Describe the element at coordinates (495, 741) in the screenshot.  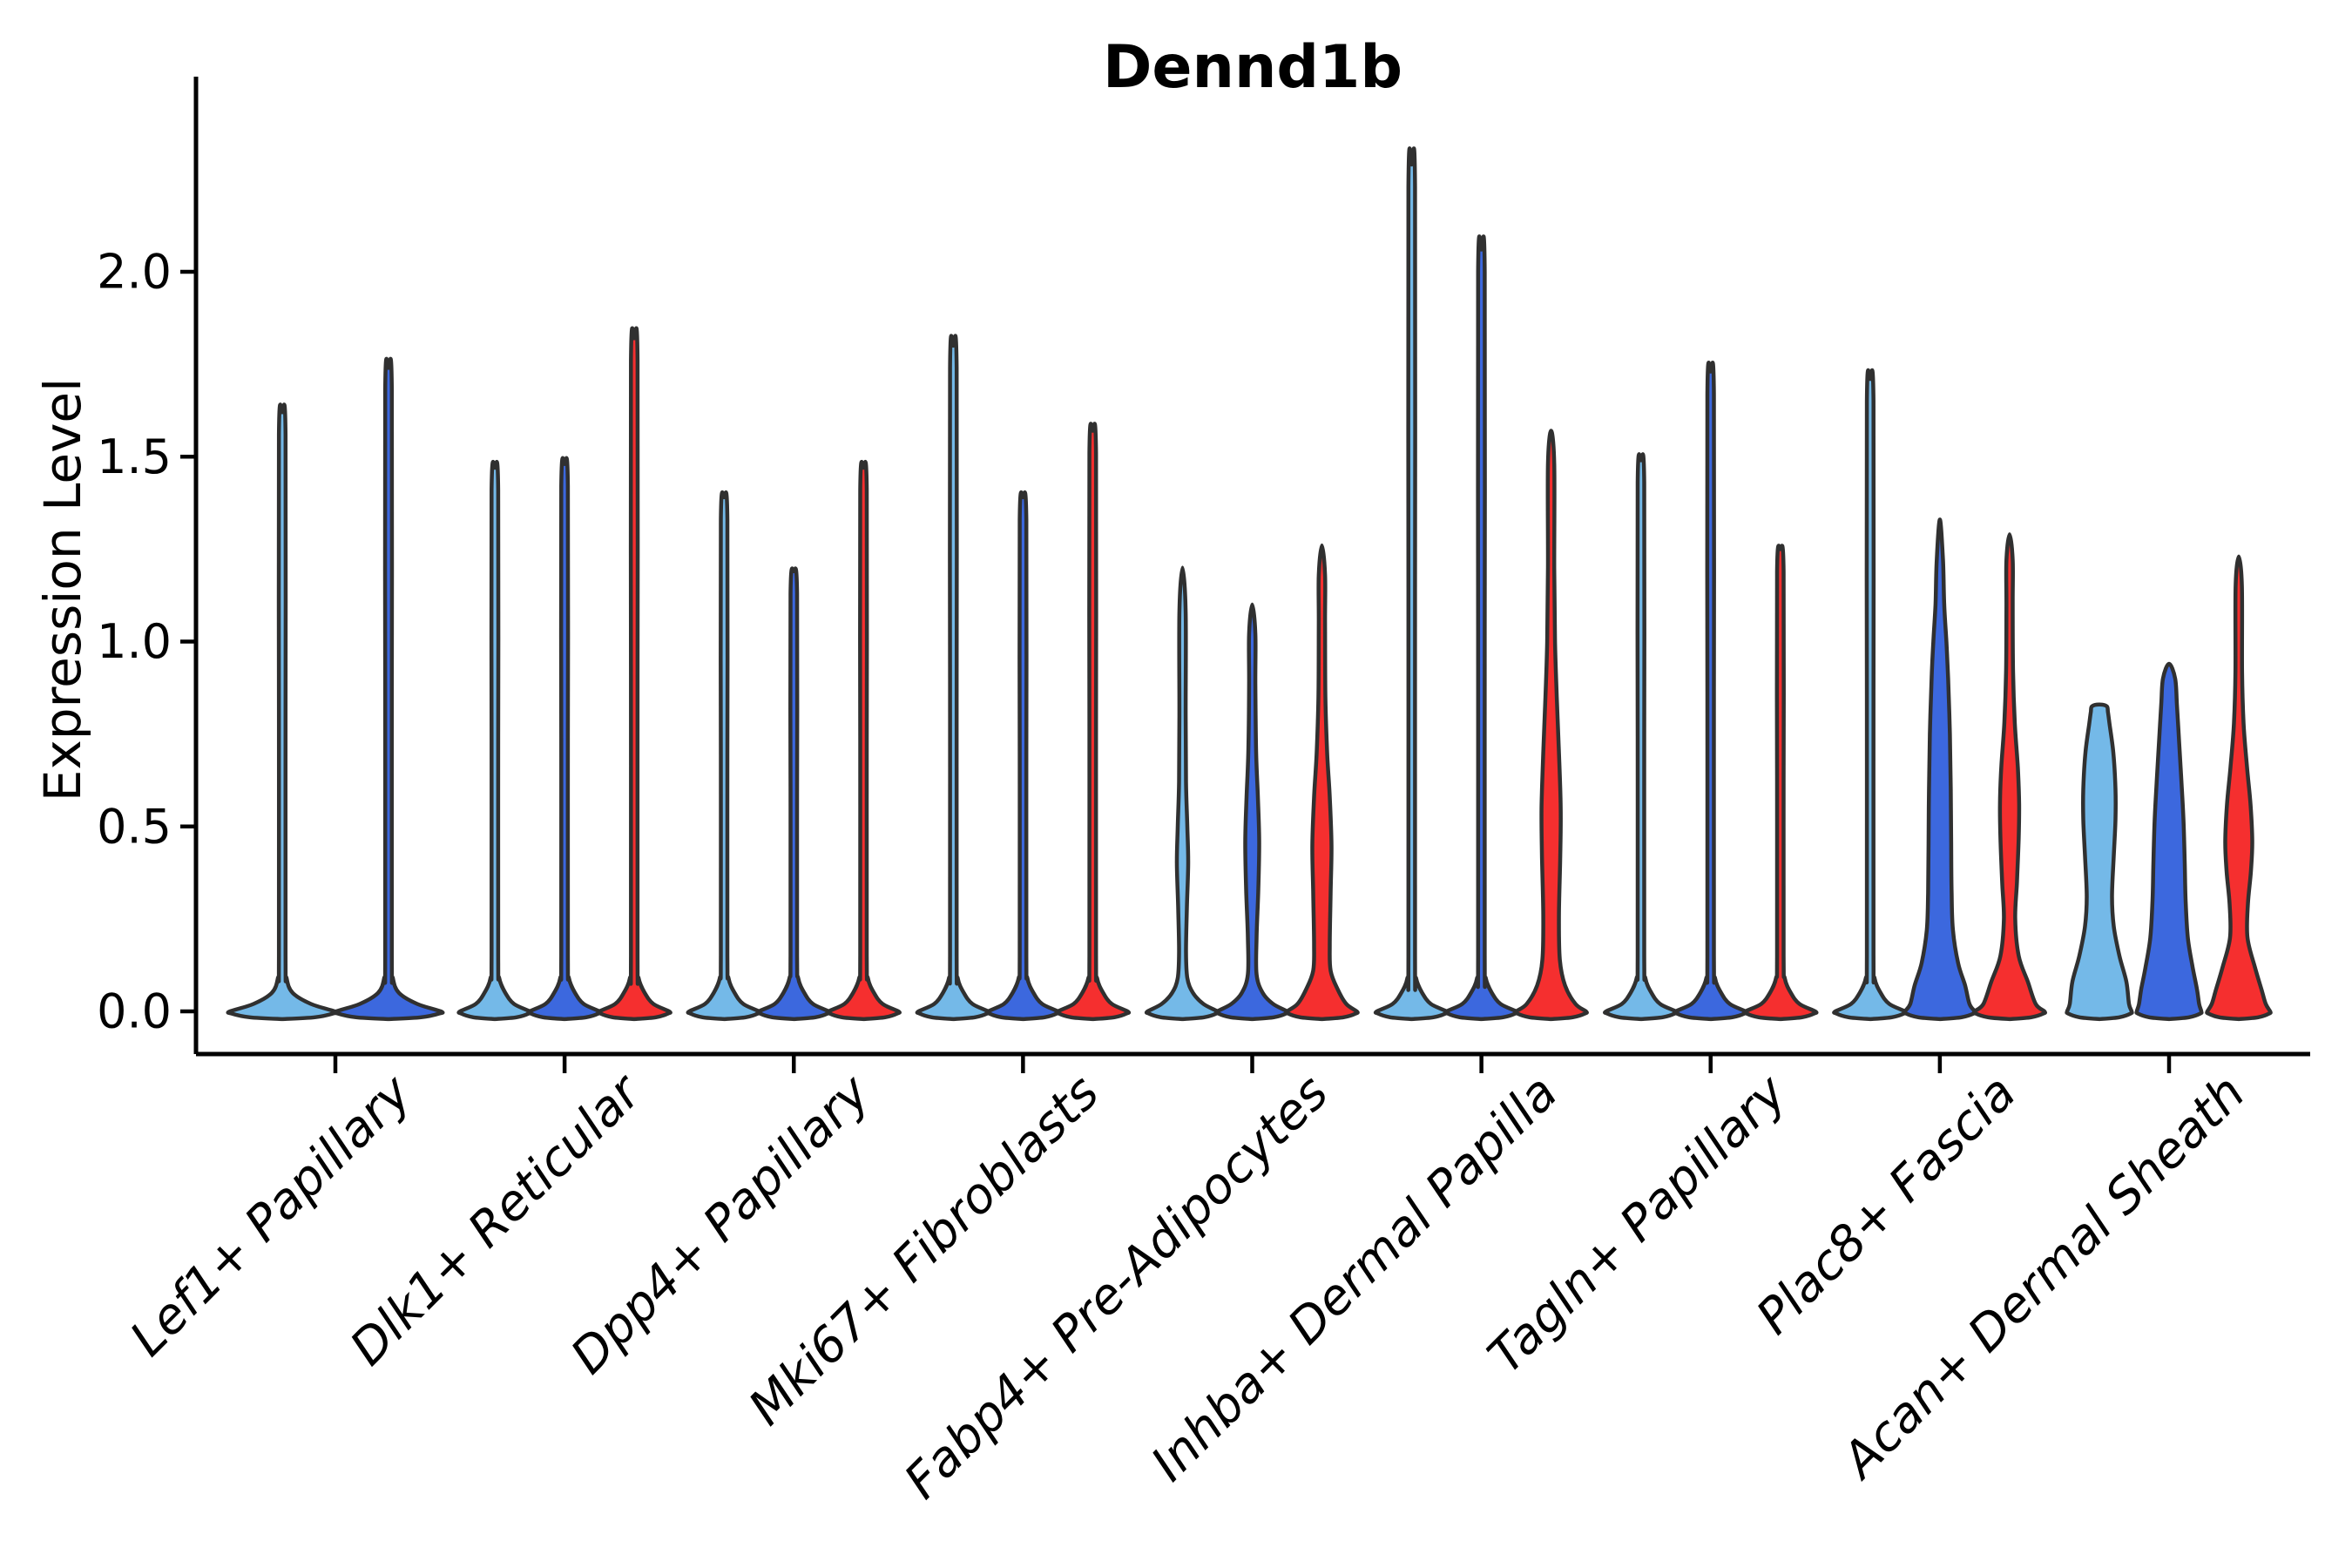
I see `violin-dlk1-lightblue` at that location.